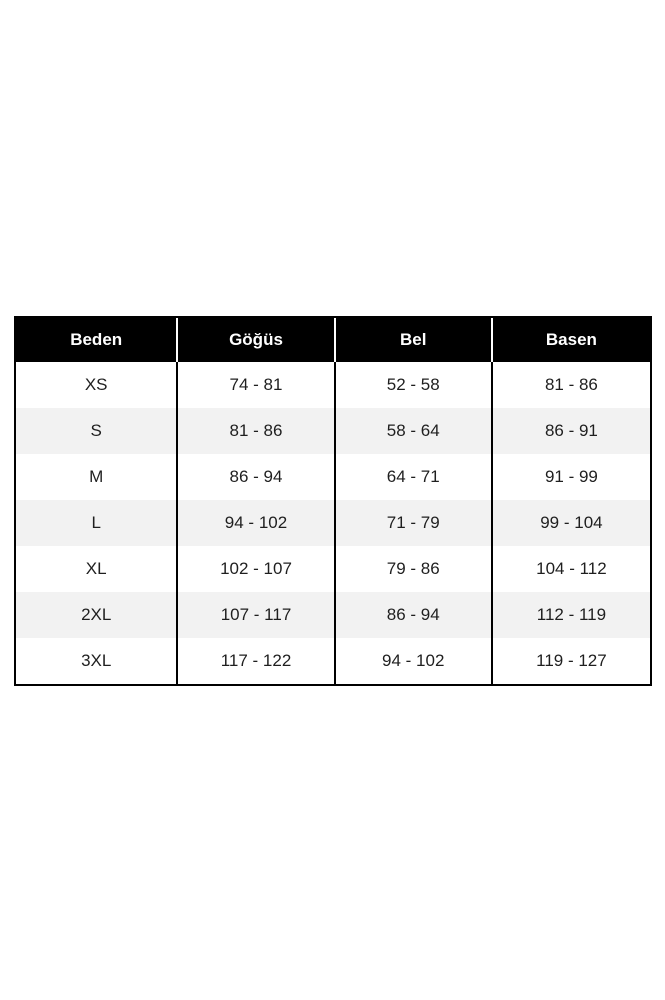 The height and width of the screenshot is (1000, 665). Describe the element at coordinates (570, 477) in the screenshot. I see `table-cell: 91 - 99` at that location.